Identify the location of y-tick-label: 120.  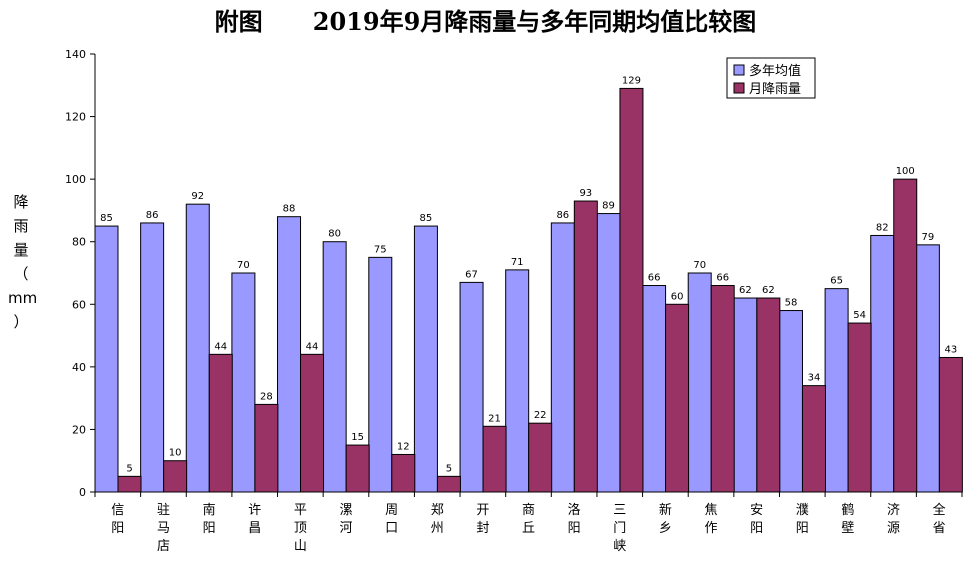
(75, 117).